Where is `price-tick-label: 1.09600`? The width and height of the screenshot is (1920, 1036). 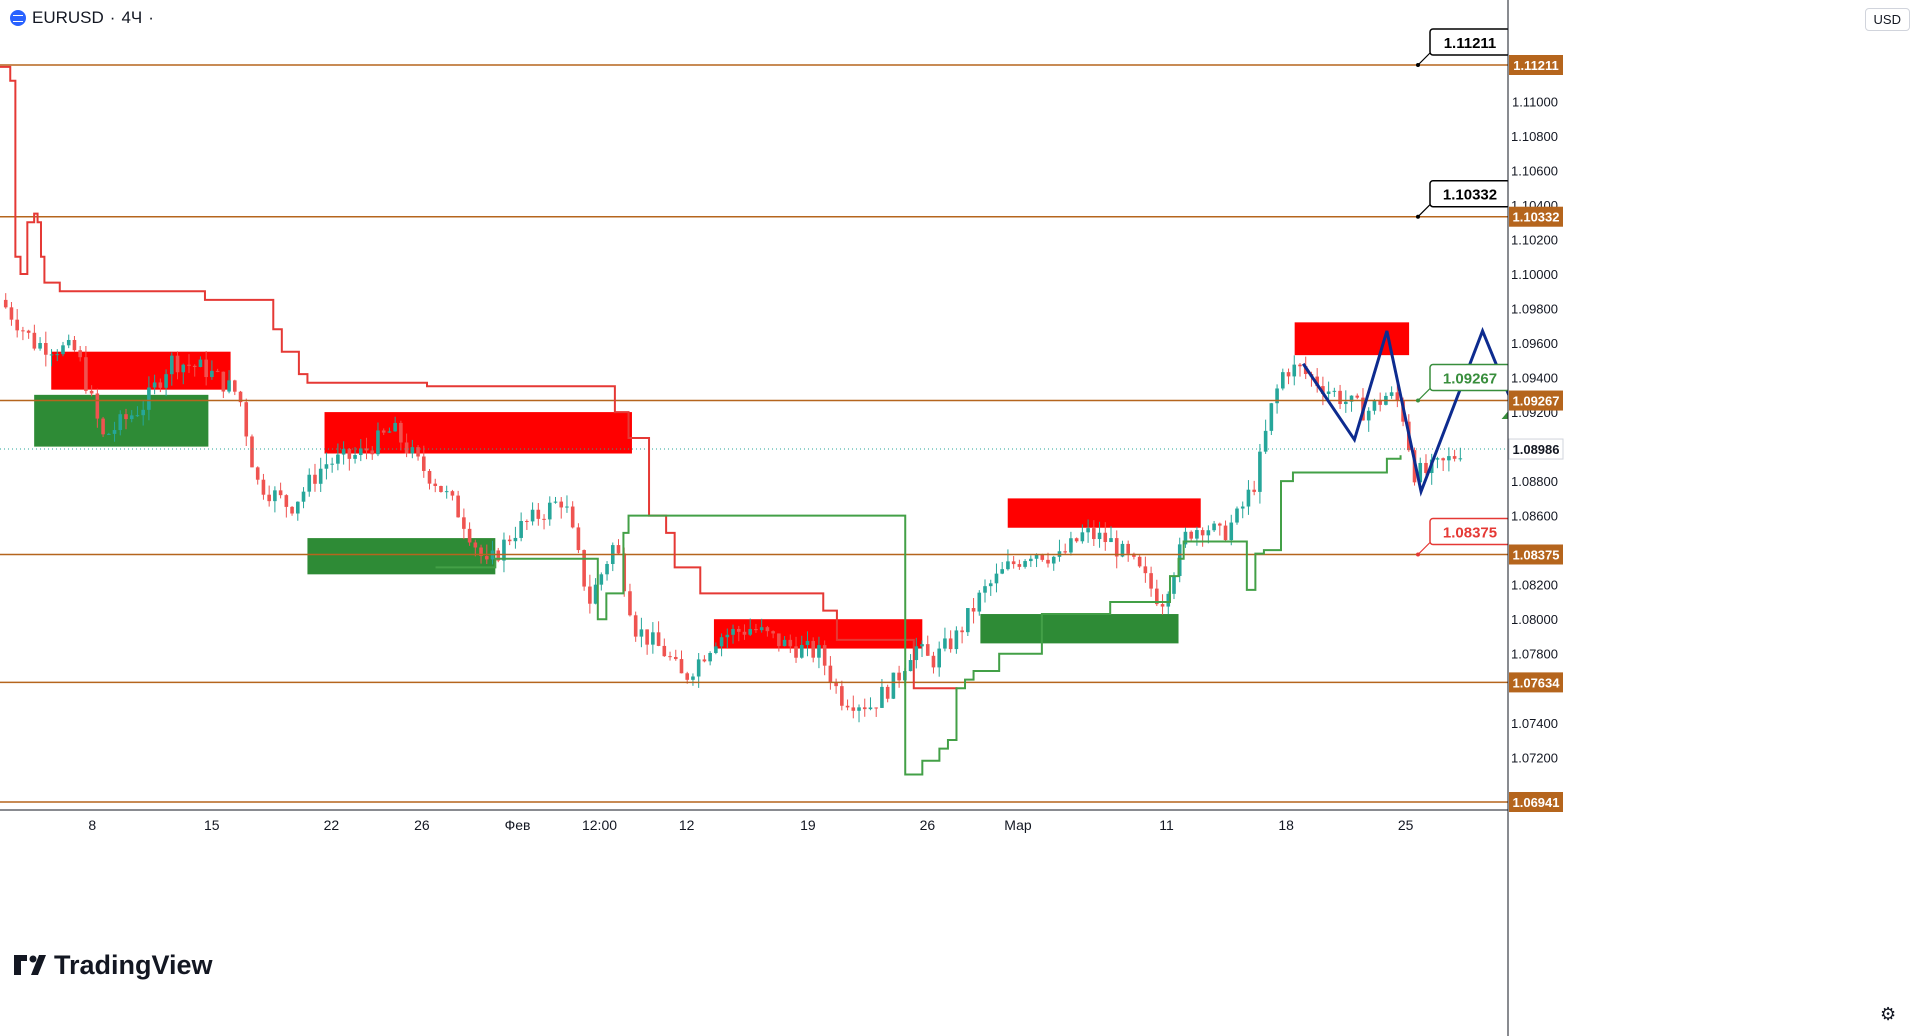
price-tick-label: 1.09600 is located at coordinates (1534, 343).